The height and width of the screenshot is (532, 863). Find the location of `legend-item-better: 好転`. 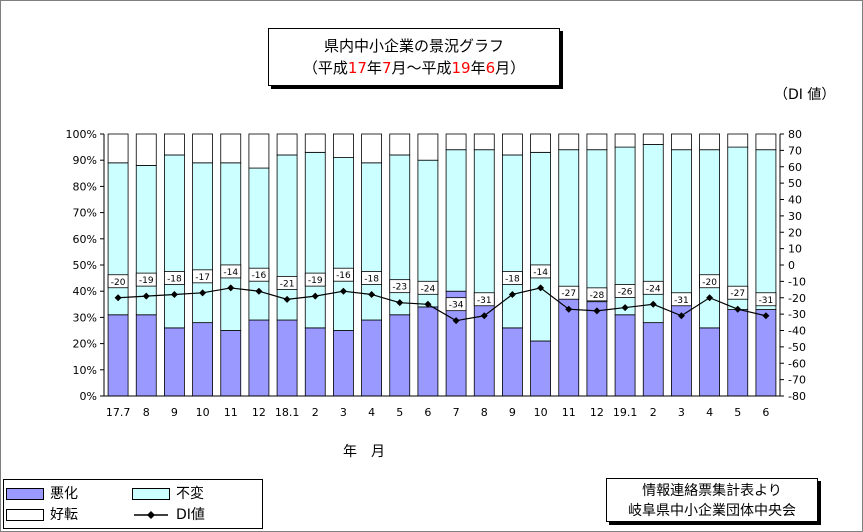

legend-item-better: 好転 is located at coordinates (42, 515).